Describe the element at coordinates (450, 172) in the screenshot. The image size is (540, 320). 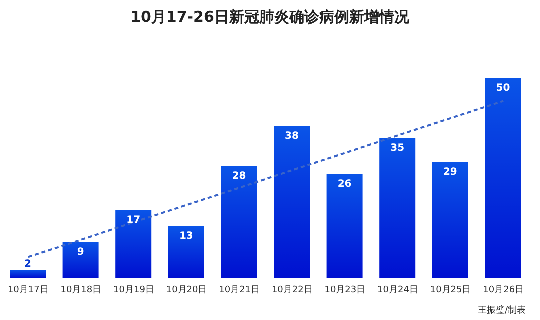
I see `data-label: 29` at that location.